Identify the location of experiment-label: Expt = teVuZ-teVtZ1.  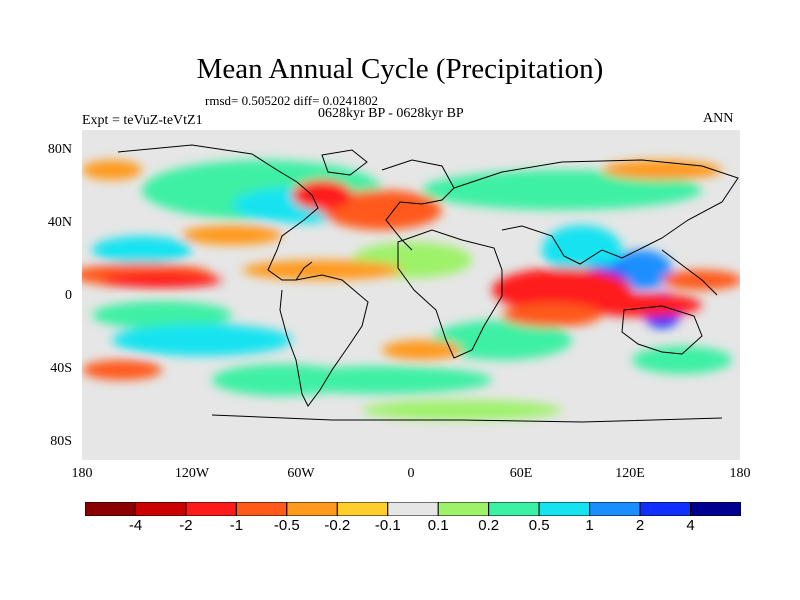
(142, 120).